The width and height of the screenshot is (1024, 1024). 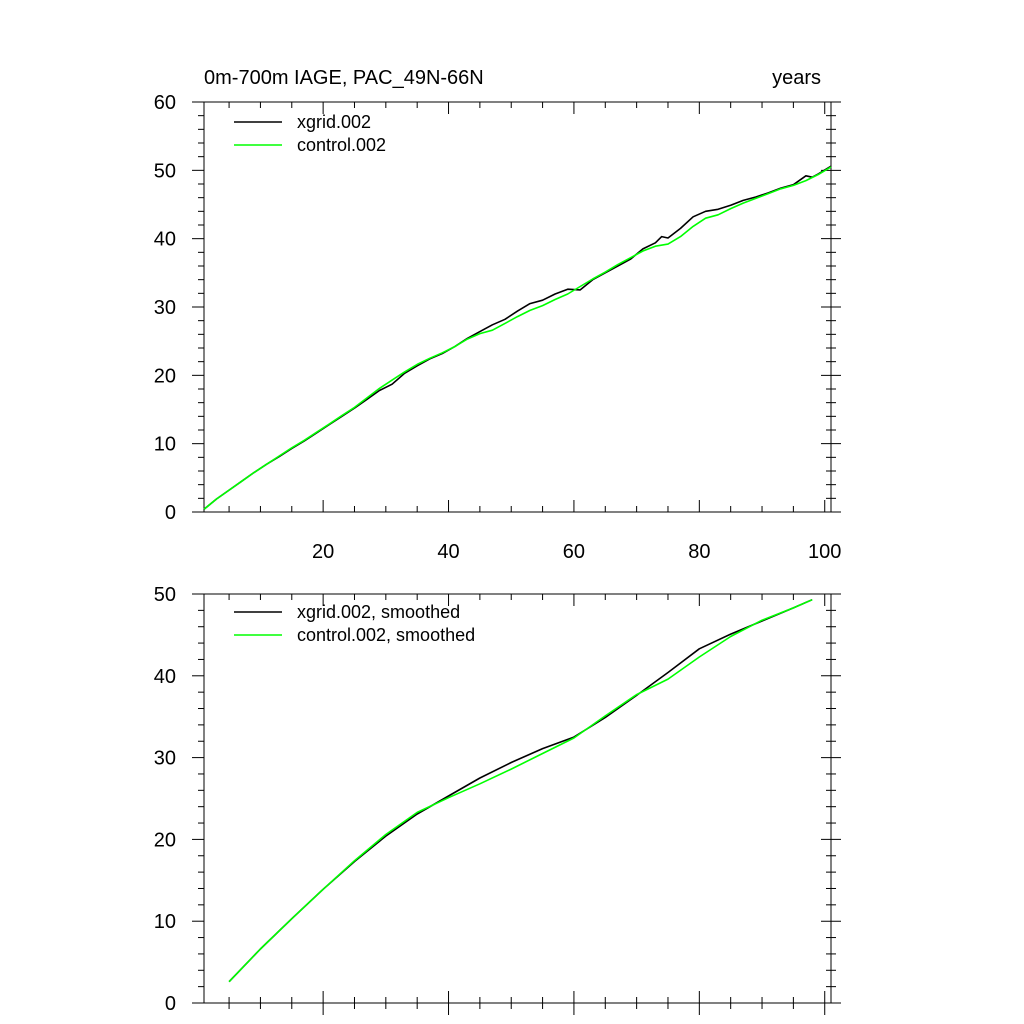 What do you see at coordinates (344, 78) in the screenshot?
I see `chart-title: 0m-700m IAGE, PAC_49N-66N` at bounding box center [344, 78].